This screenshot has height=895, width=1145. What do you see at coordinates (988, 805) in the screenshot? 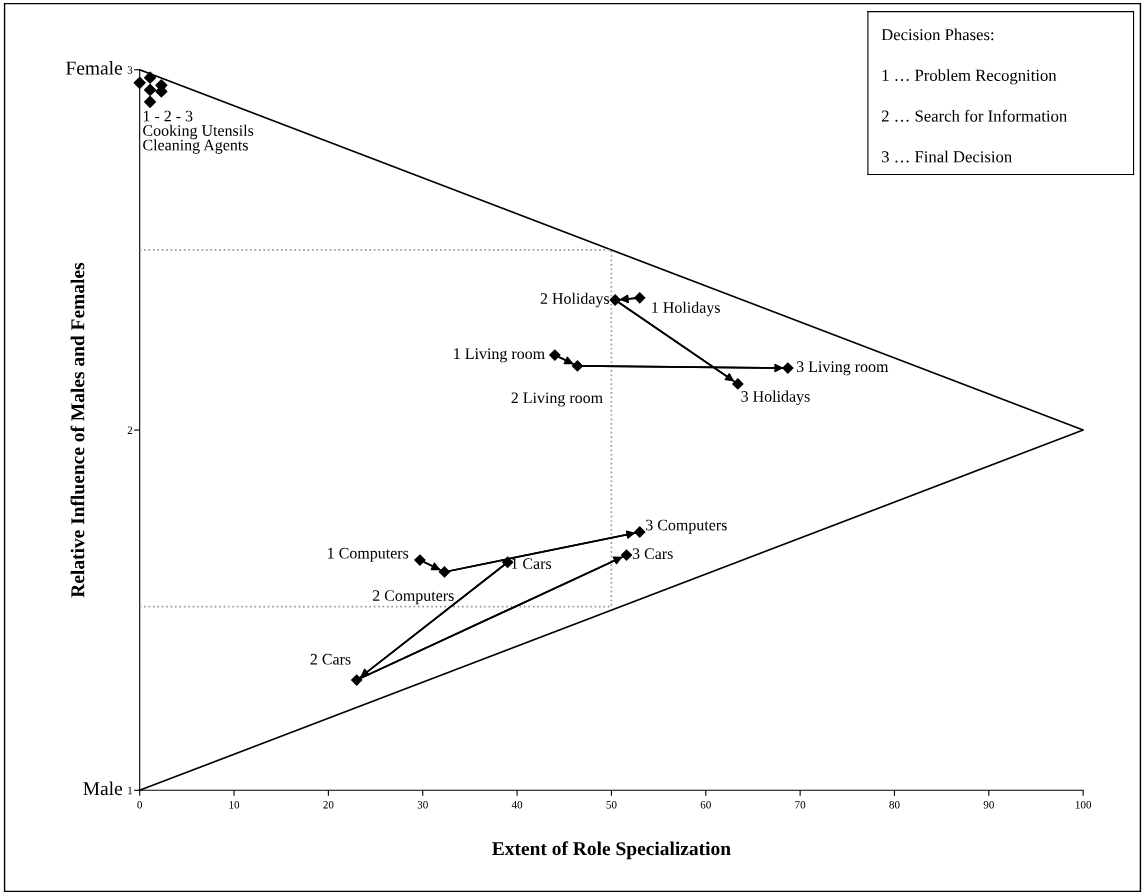
I see `x-tick-label: 90` at bounding box center [988, 805].